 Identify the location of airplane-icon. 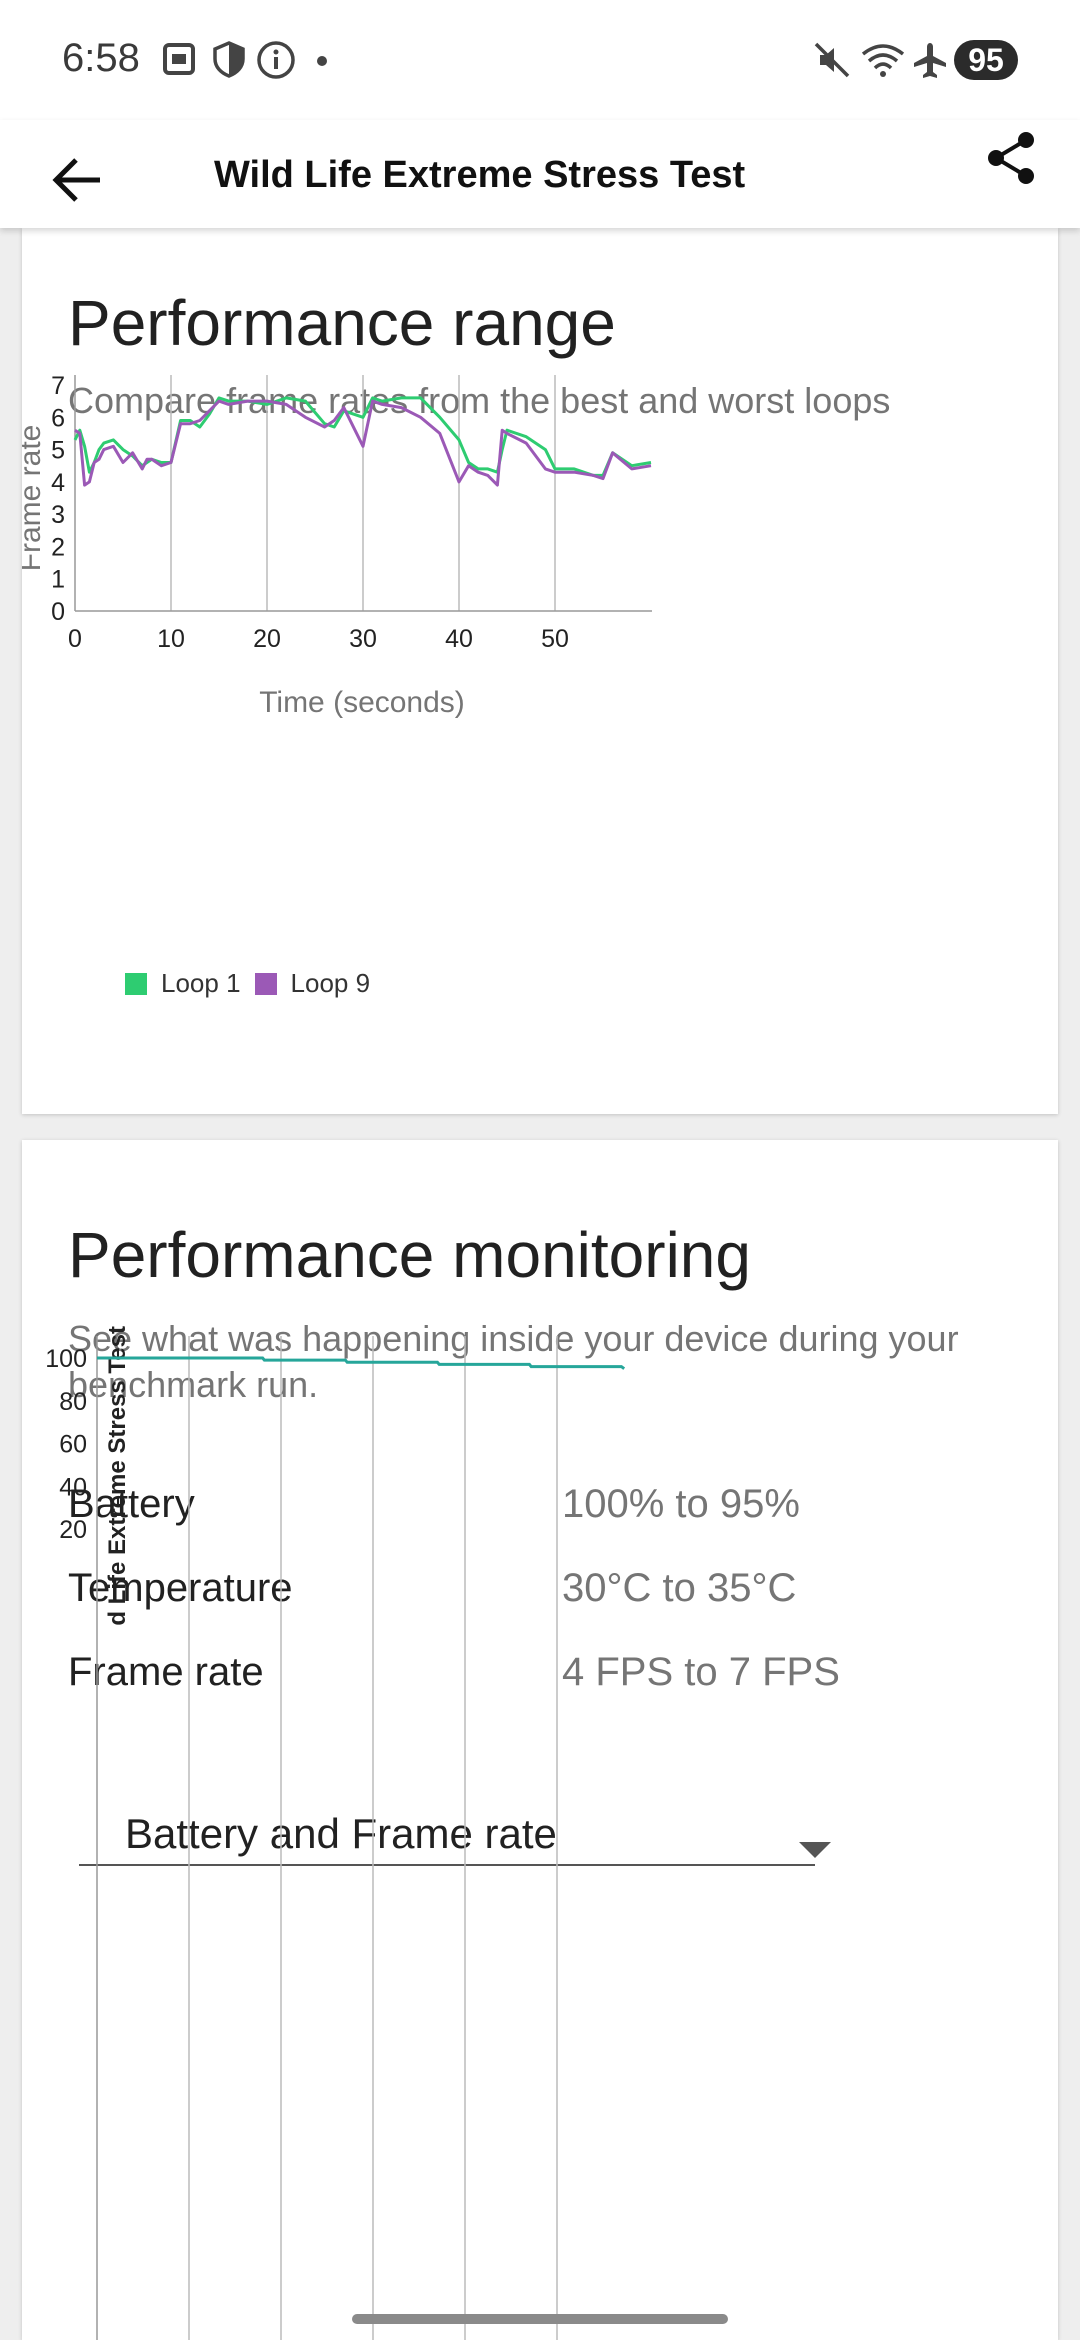
(930, 62).